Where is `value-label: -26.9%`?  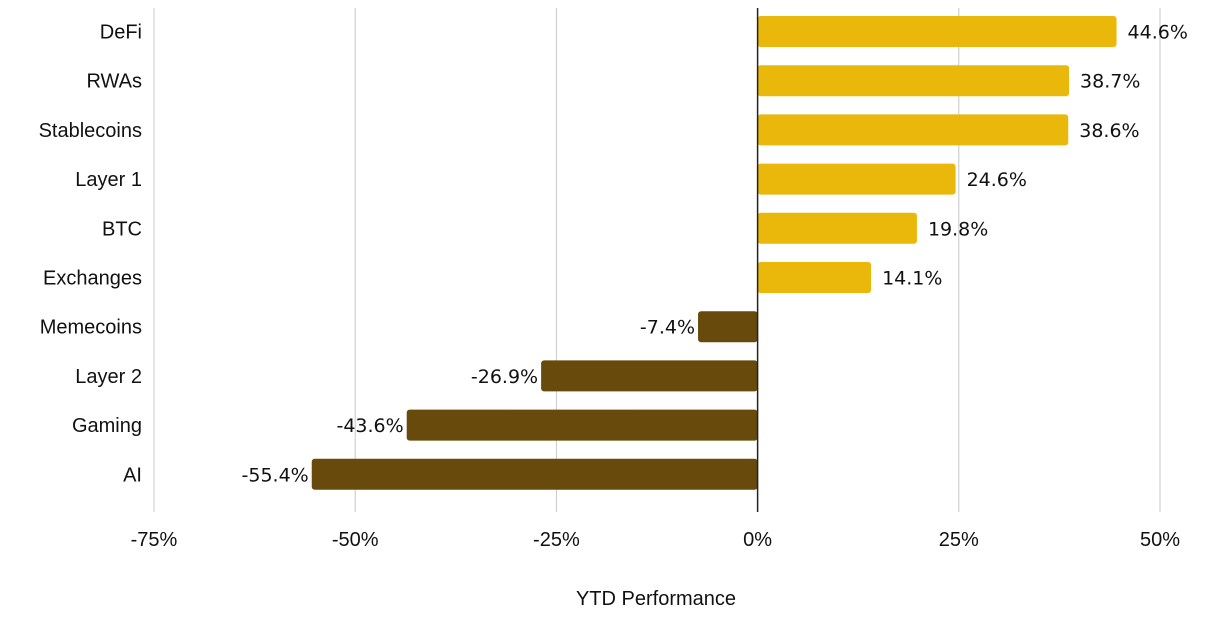
value-label: -26.9% is located at coordinates (504, 377).